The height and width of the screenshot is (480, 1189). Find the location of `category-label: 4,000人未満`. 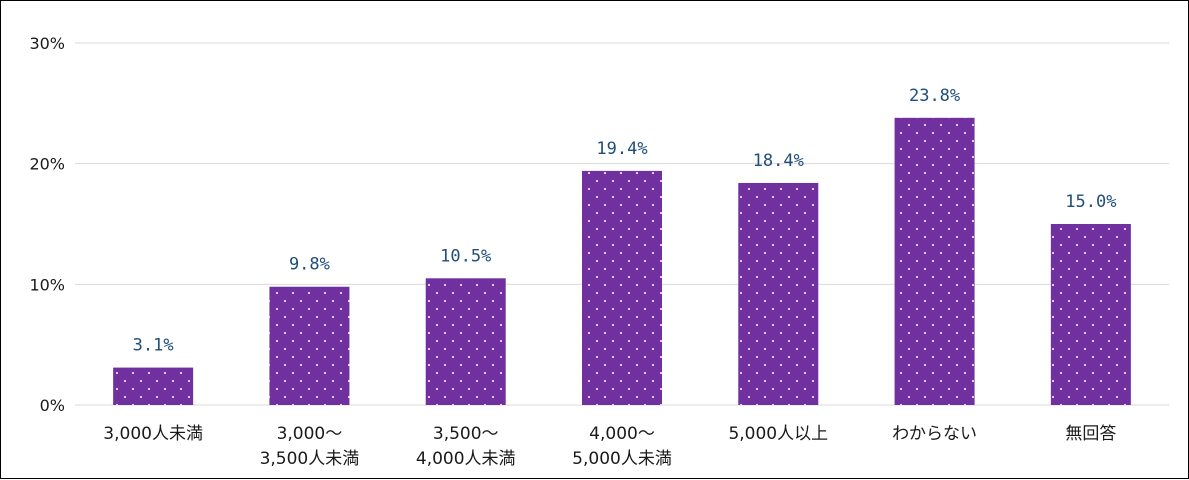

category-label: 4,000人未満 is located at coordinates (466, 459).